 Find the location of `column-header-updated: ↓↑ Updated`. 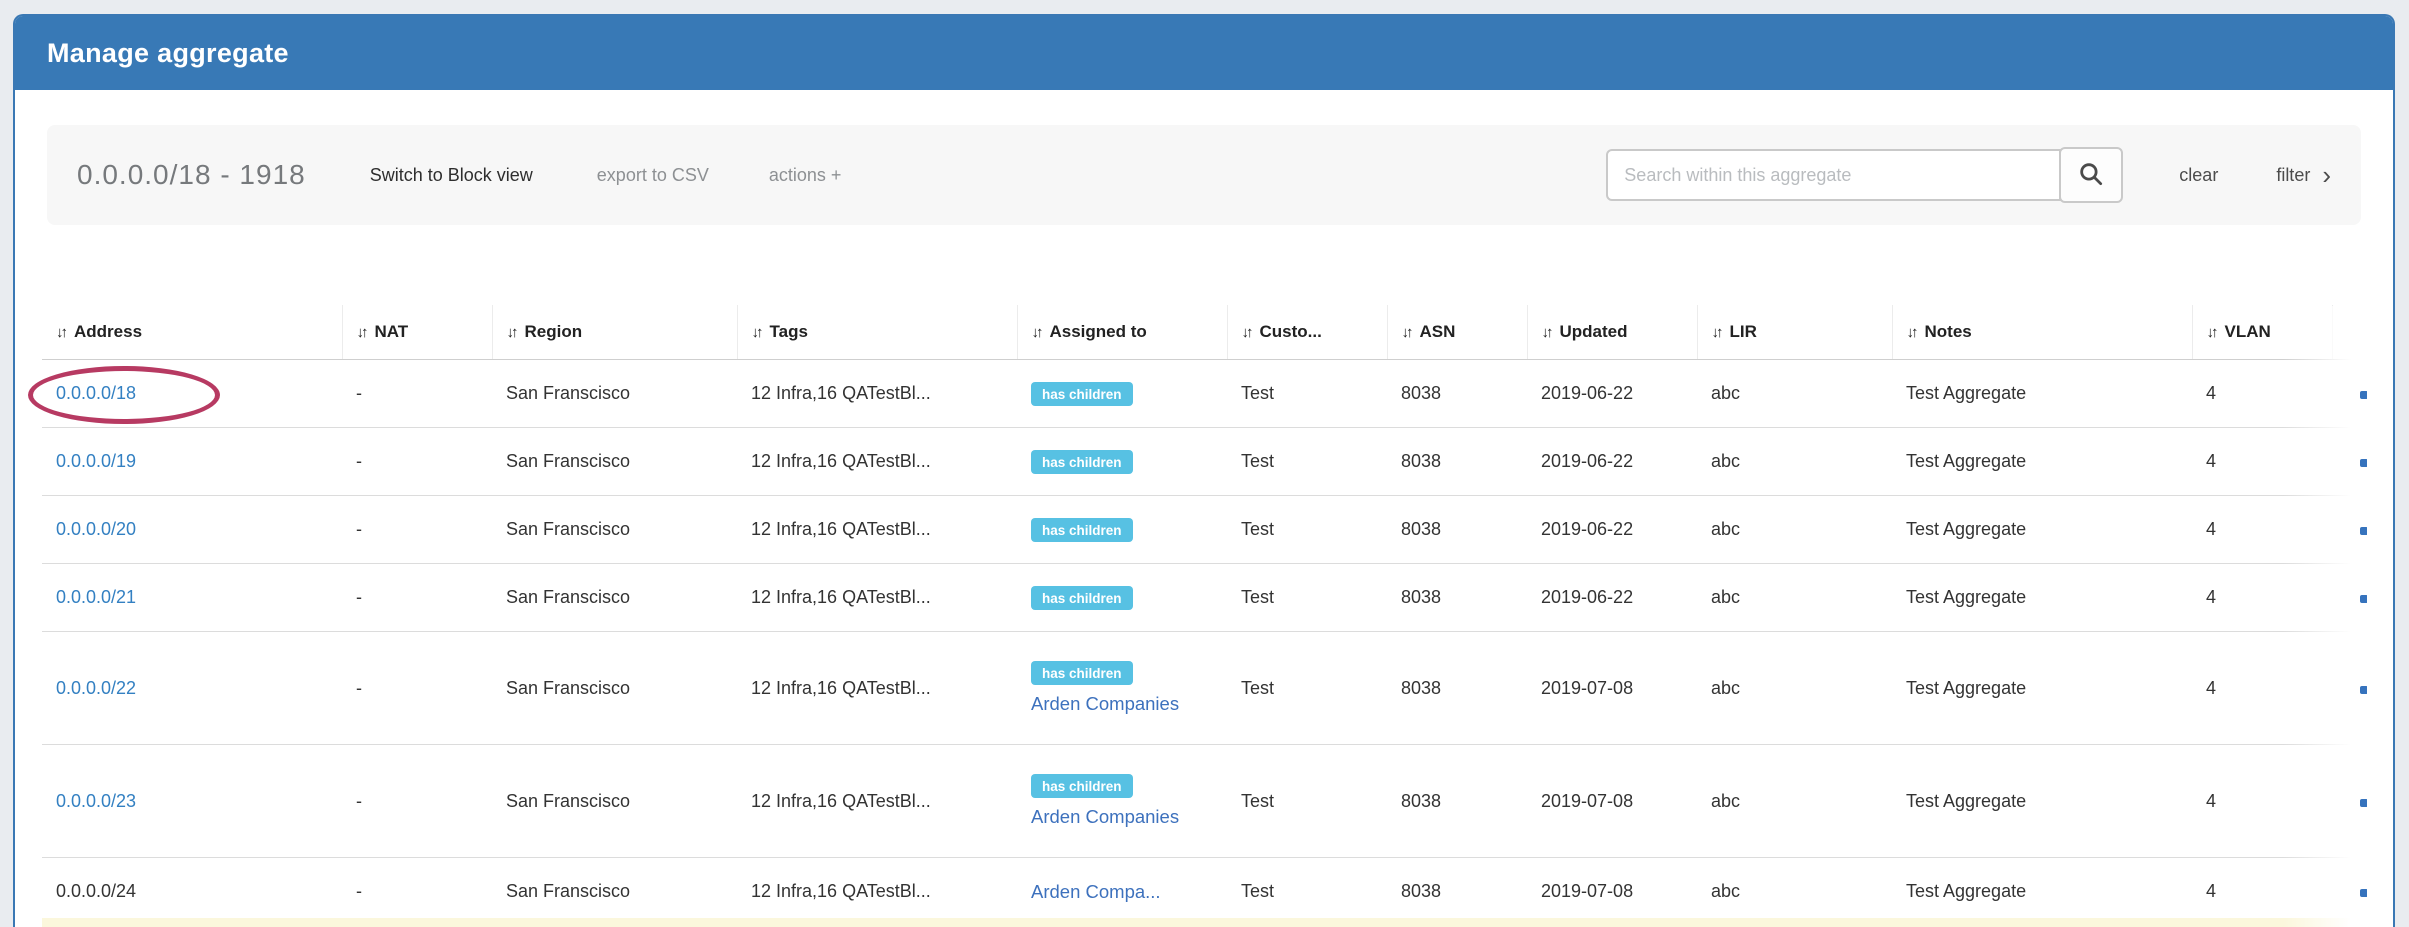

column-header-updated: ↓↑ Updated is located at coordinates (1611, 332).